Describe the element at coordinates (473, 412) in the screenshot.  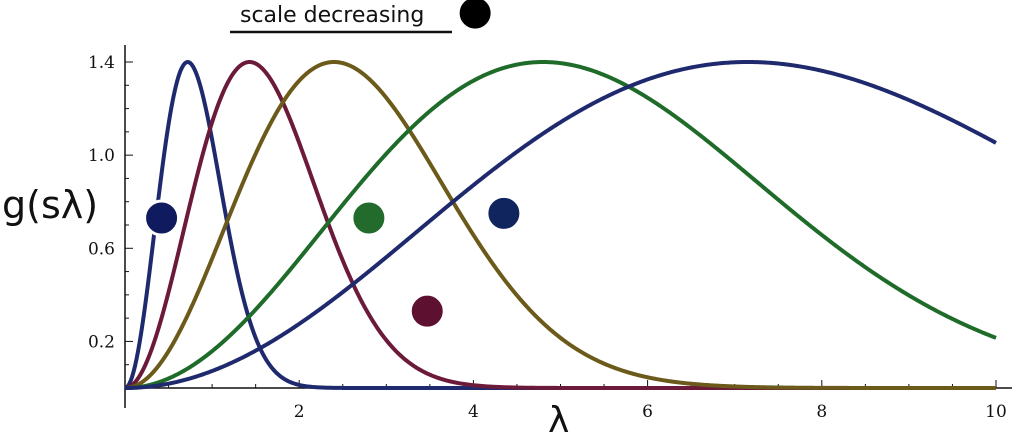
I see `x-tick-label: 4` at that location.